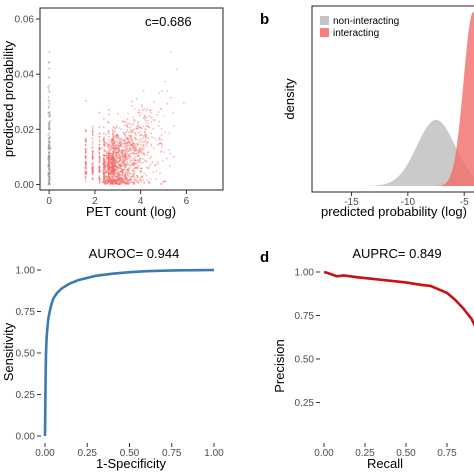  What do you see at coordinates (131, 211) in the screenshot?
I see `panel-a-xlabel: PET count (log)` at bounding box center [131, 211].